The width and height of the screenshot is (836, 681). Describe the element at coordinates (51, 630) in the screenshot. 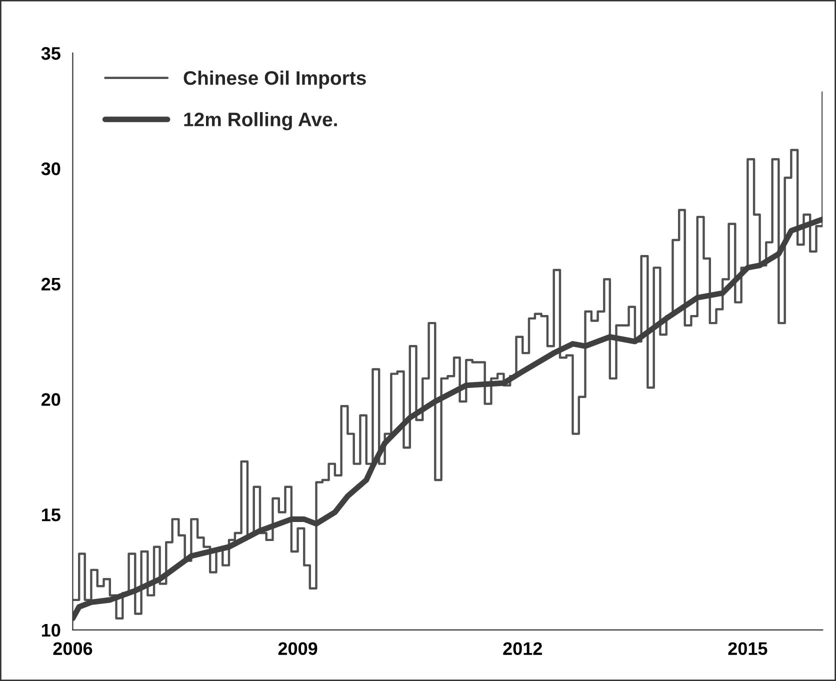

I see `y-tick-label: 10` at that location.